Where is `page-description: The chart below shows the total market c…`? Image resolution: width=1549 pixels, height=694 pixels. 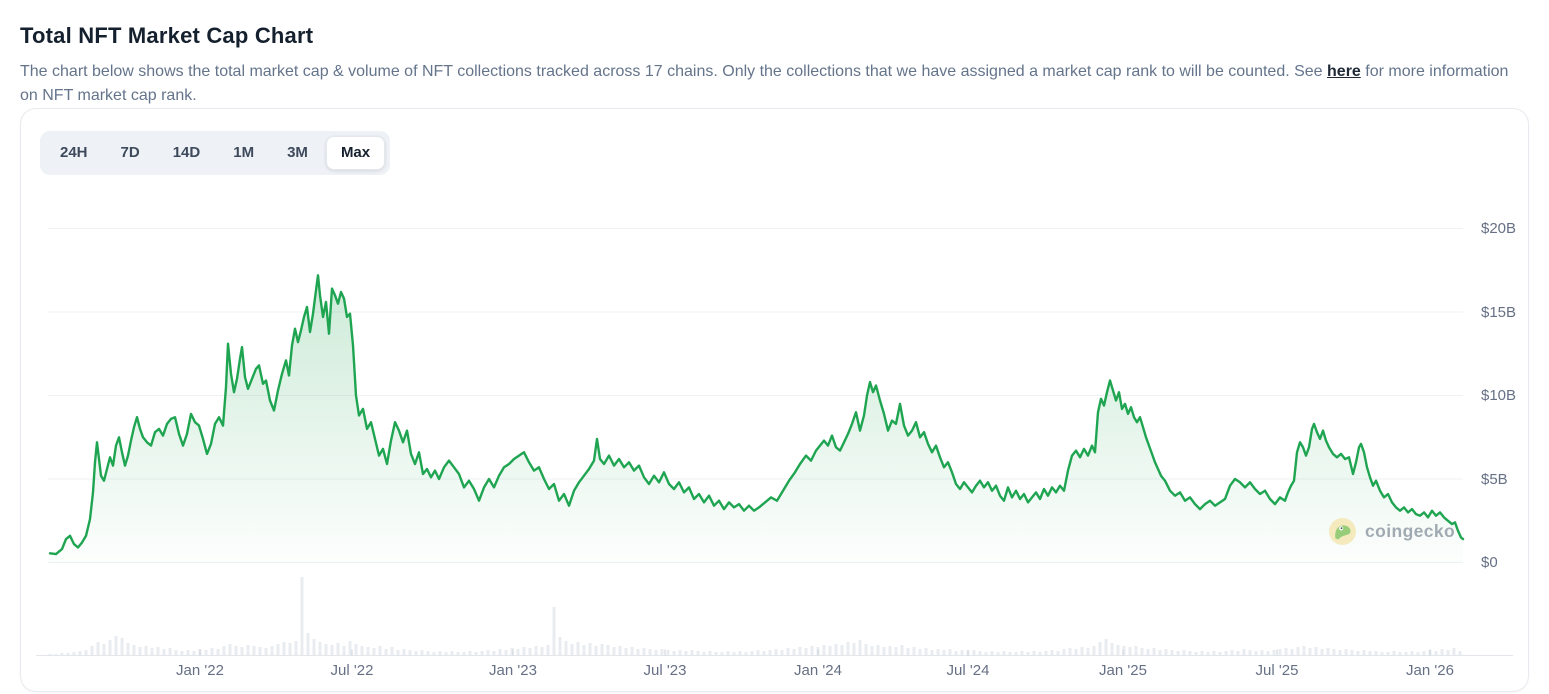 page-description: The chart below shows the total market c… is located at coordinates (773, 83).